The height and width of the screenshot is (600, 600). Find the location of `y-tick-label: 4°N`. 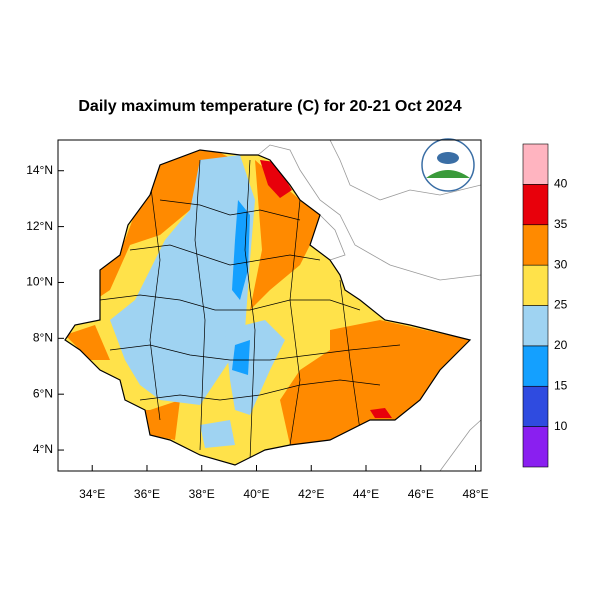

y-tick-label: 4°N is located at coordinates (43, 449).